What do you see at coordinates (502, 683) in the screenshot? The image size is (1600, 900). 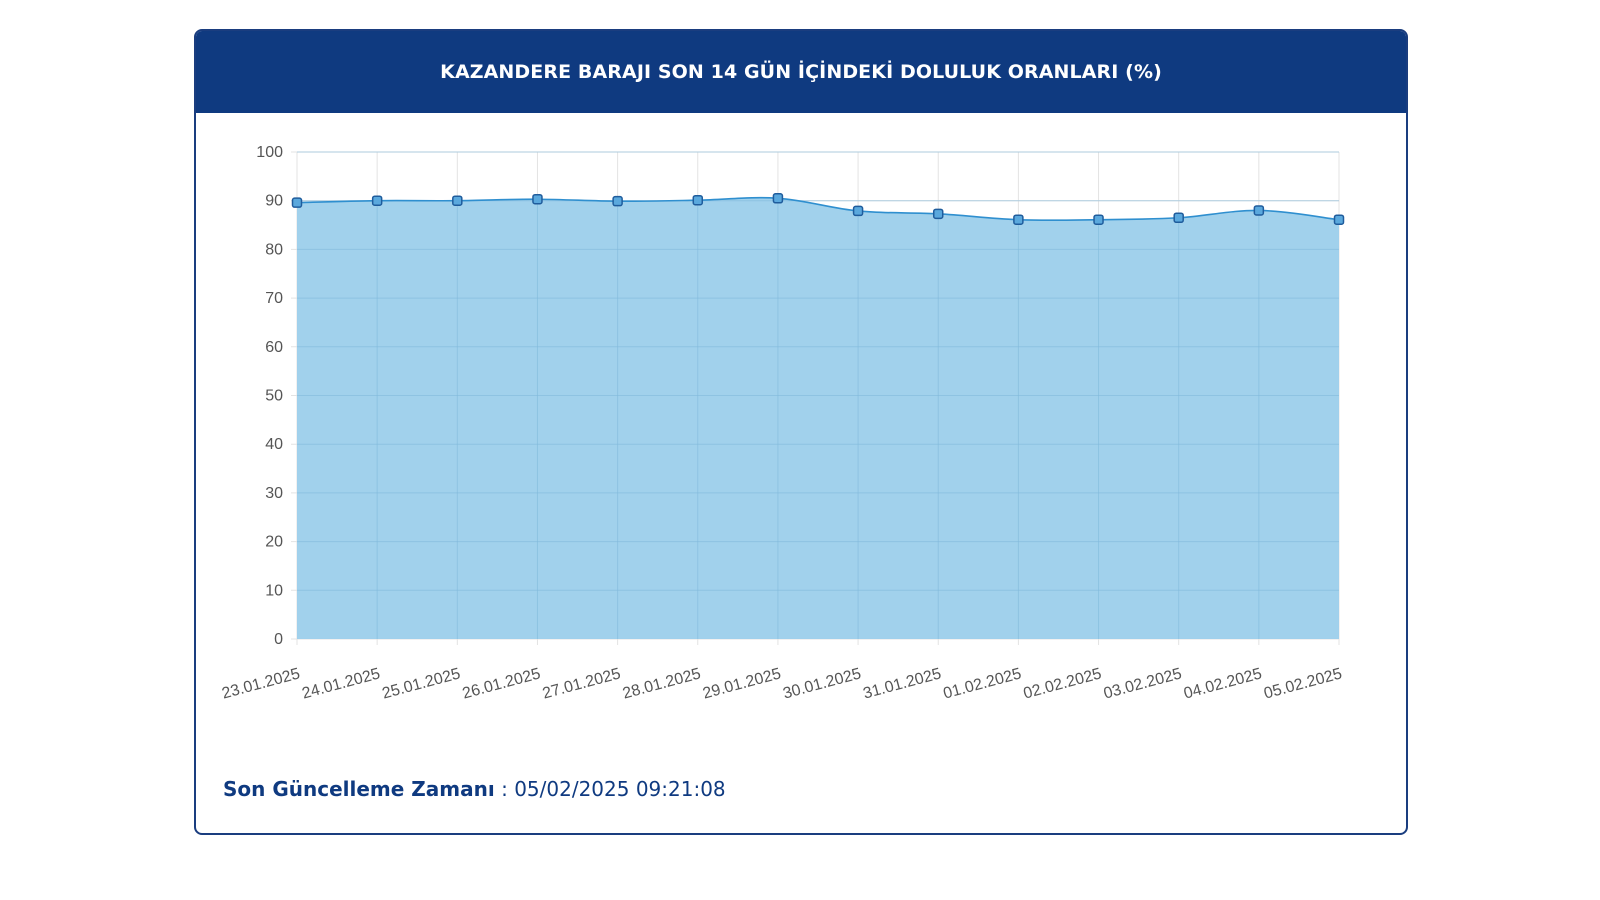 I see `x-tick-label: 26.01.2025` at bounding box center [502, 683].